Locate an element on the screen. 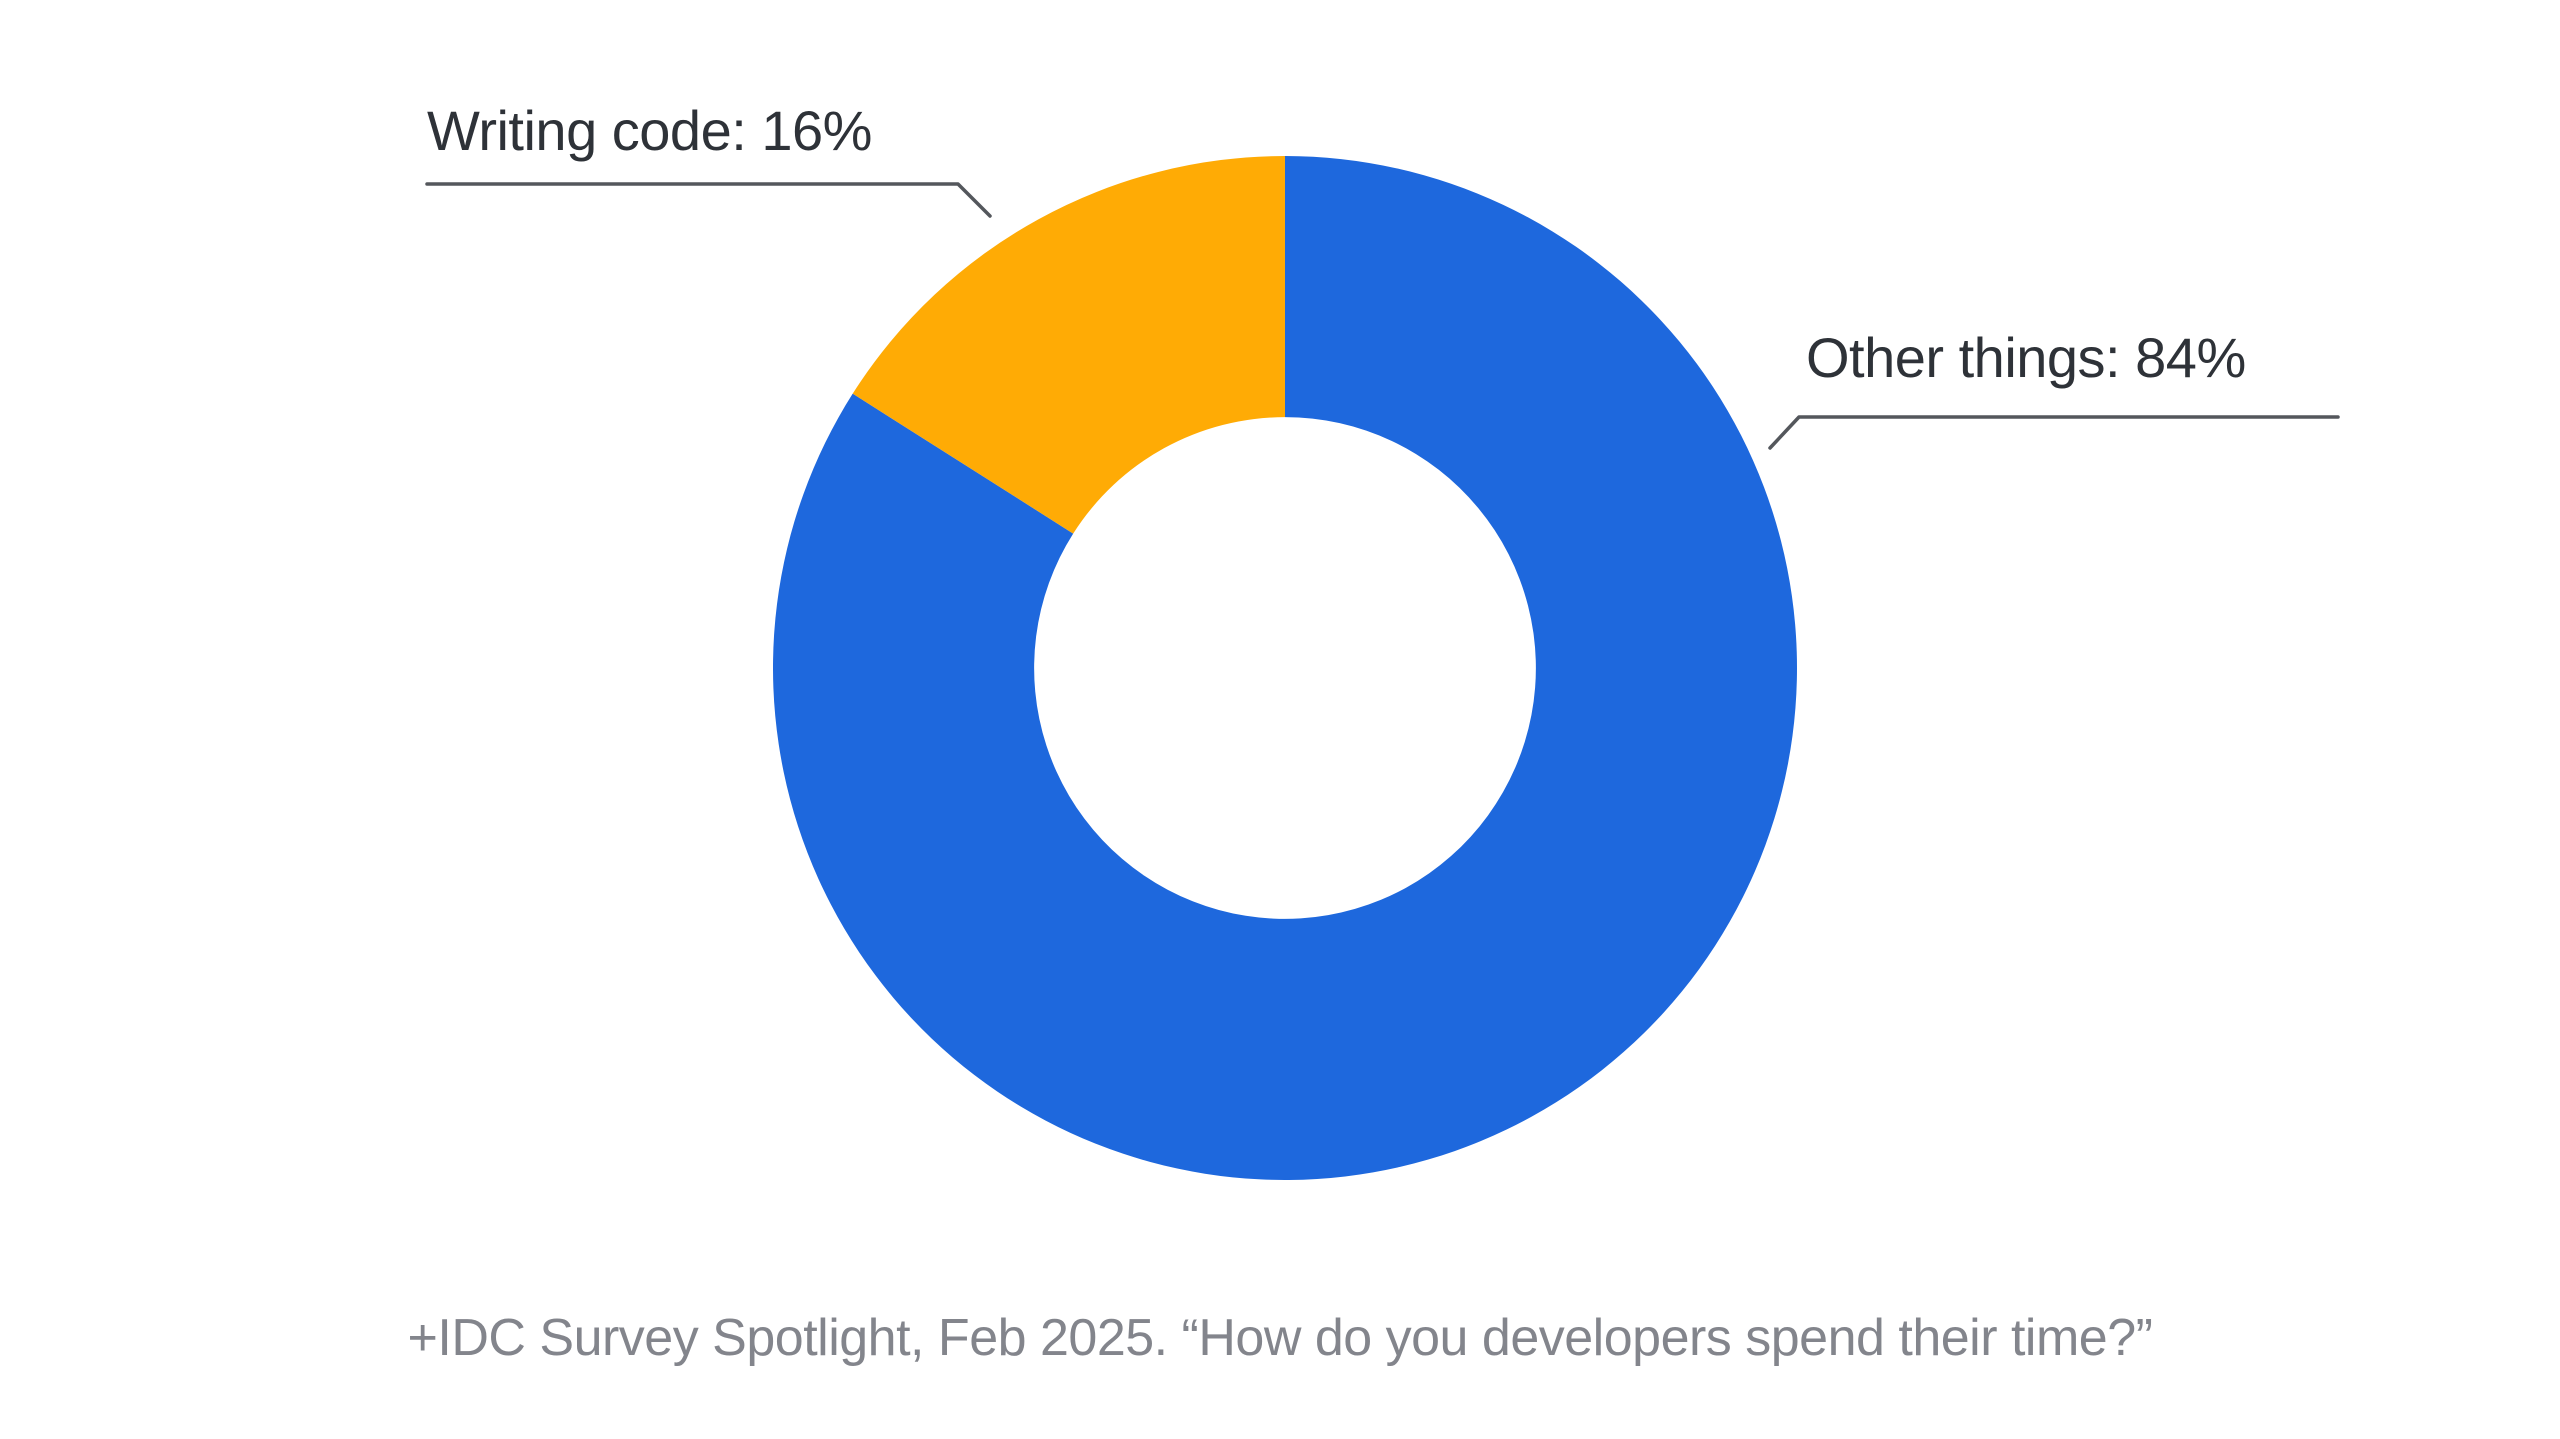 The height and width of the screenshot is (1439, 2560). pie-slice-writing-code is located at coordinates (1068, 345).